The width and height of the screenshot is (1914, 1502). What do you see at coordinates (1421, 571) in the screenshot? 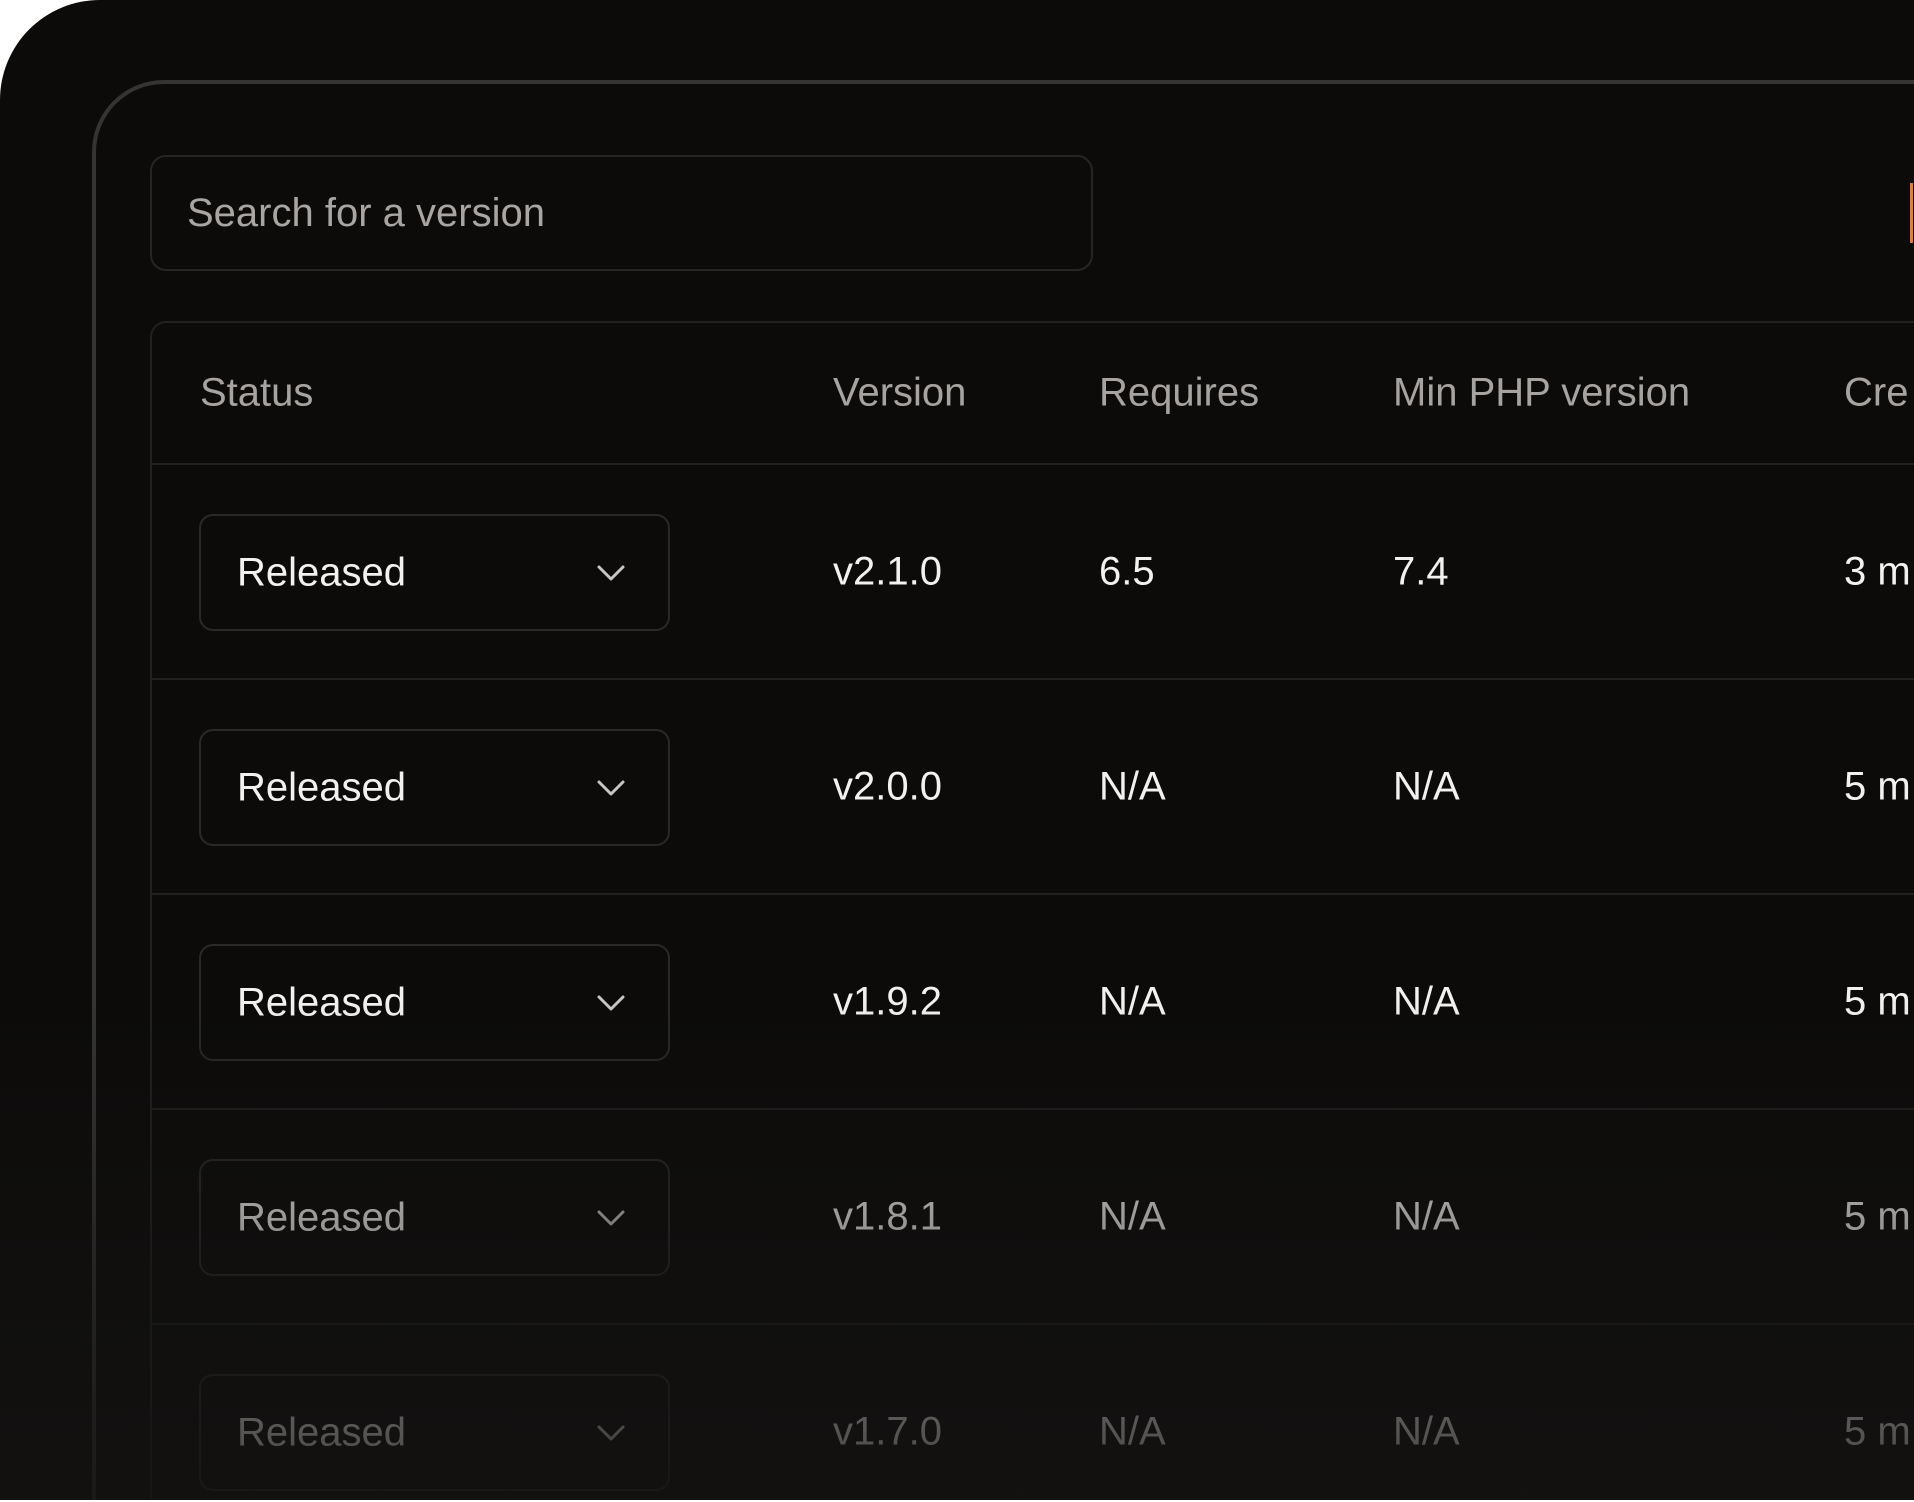
I see `min-php-cell: 7.4` at bounding box center [1421, 571].